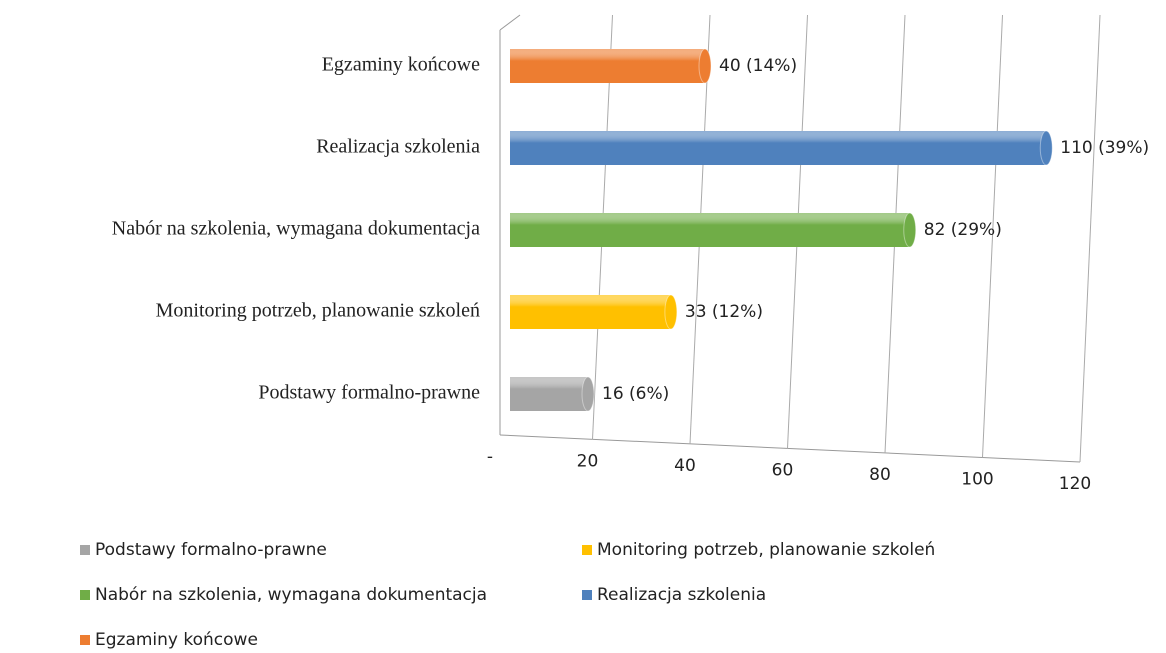 The image size is (1166, 653). Describe the element at coordinates (977, 480) in the screenshot. I see `x-tick-label: 100` at that location.